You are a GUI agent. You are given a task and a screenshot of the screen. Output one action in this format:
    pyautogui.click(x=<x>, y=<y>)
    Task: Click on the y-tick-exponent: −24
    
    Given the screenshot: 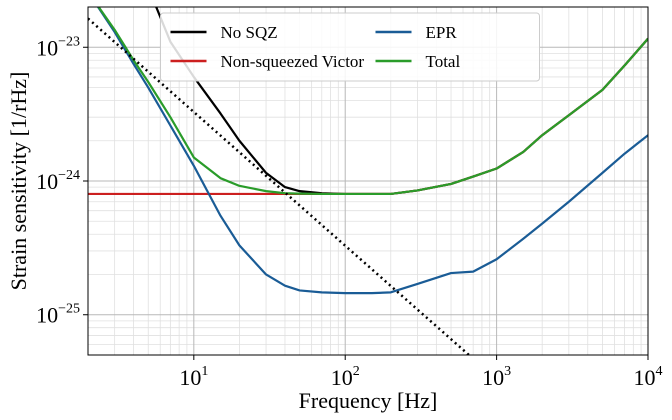 What is the action you would take?
    pyautogui.click(x=69, y=175)
    